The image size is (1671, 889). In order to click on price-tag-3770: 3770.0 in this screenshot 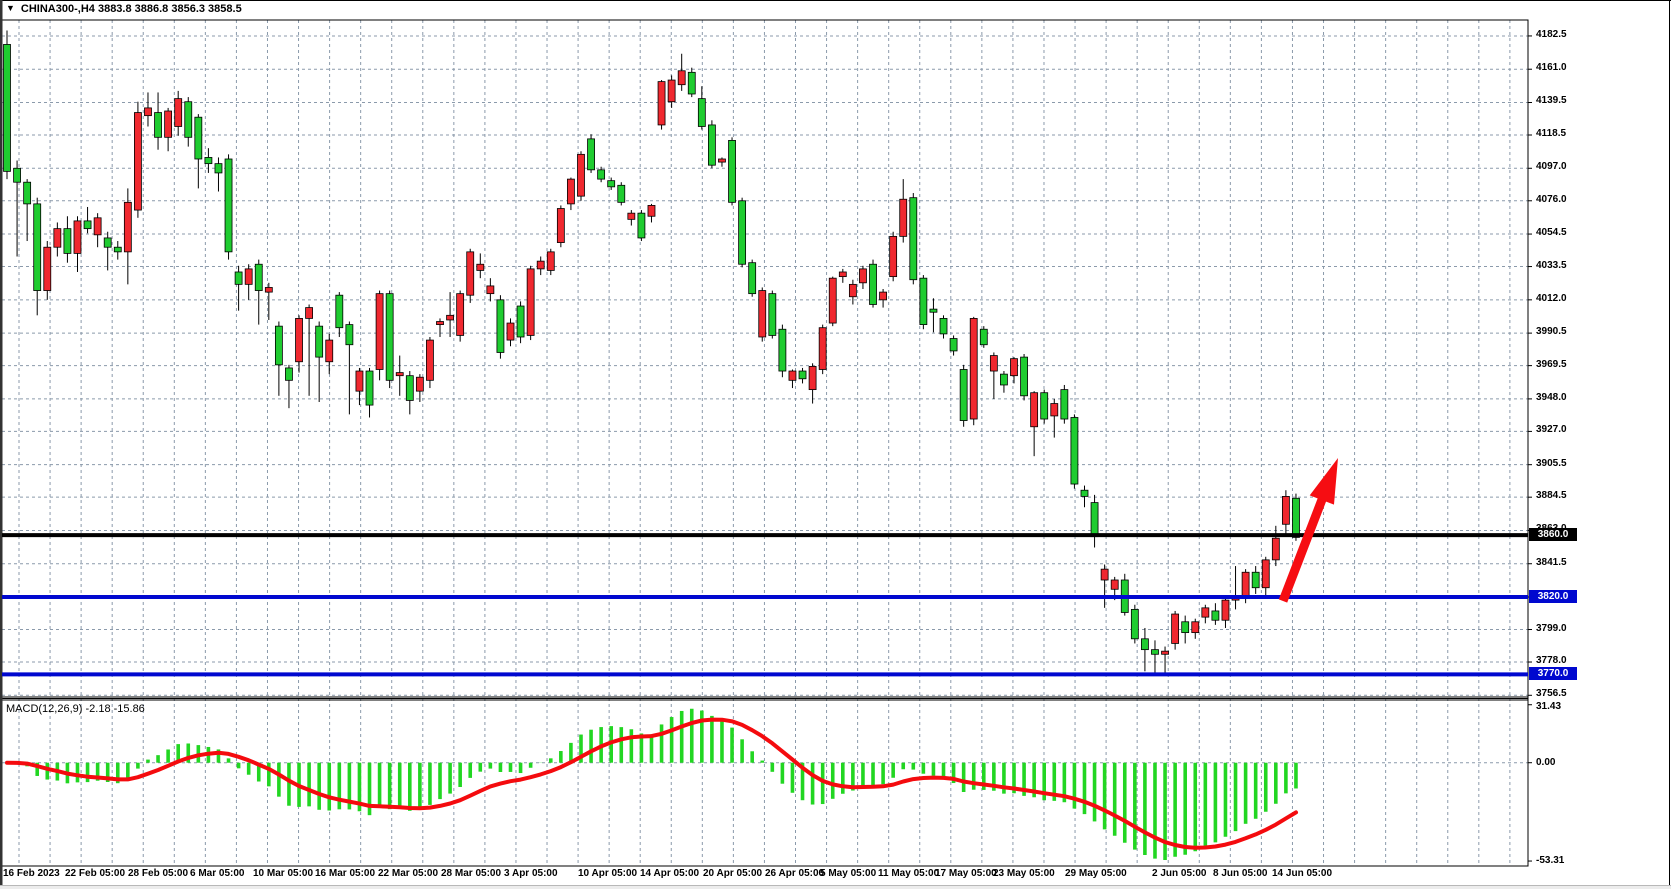, I will do `click(1553, 674)`.